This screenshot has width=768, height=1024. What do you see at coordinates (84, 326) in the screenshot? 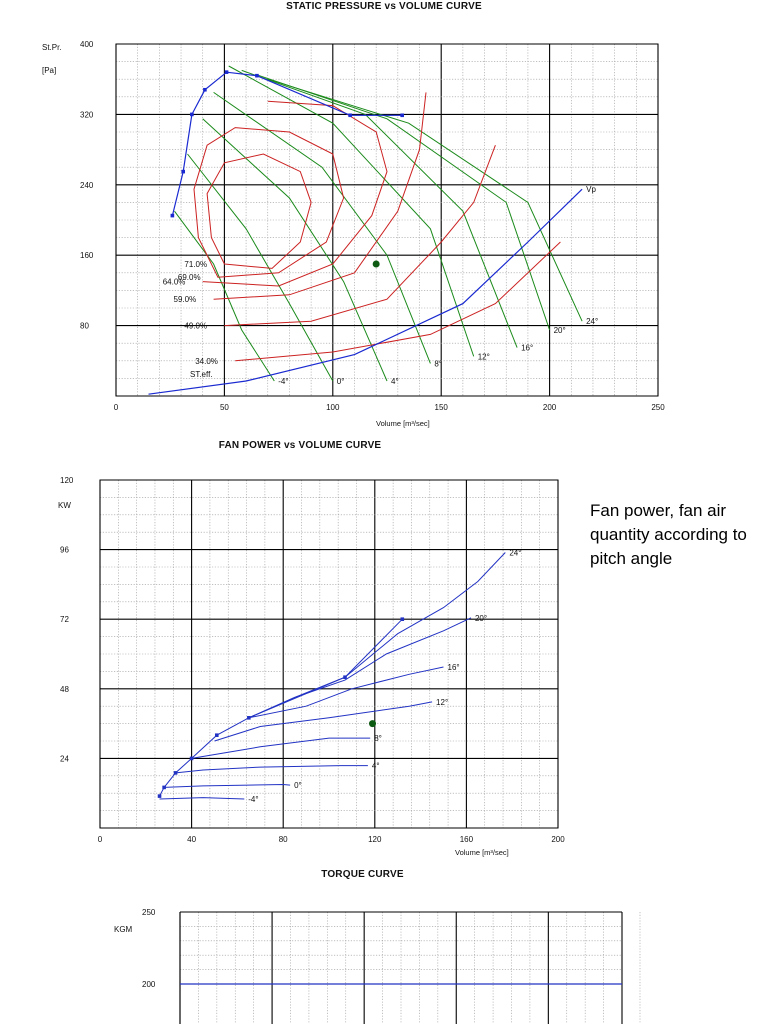
I see `y-tick-label: 80` at bounding box center [84, 326].